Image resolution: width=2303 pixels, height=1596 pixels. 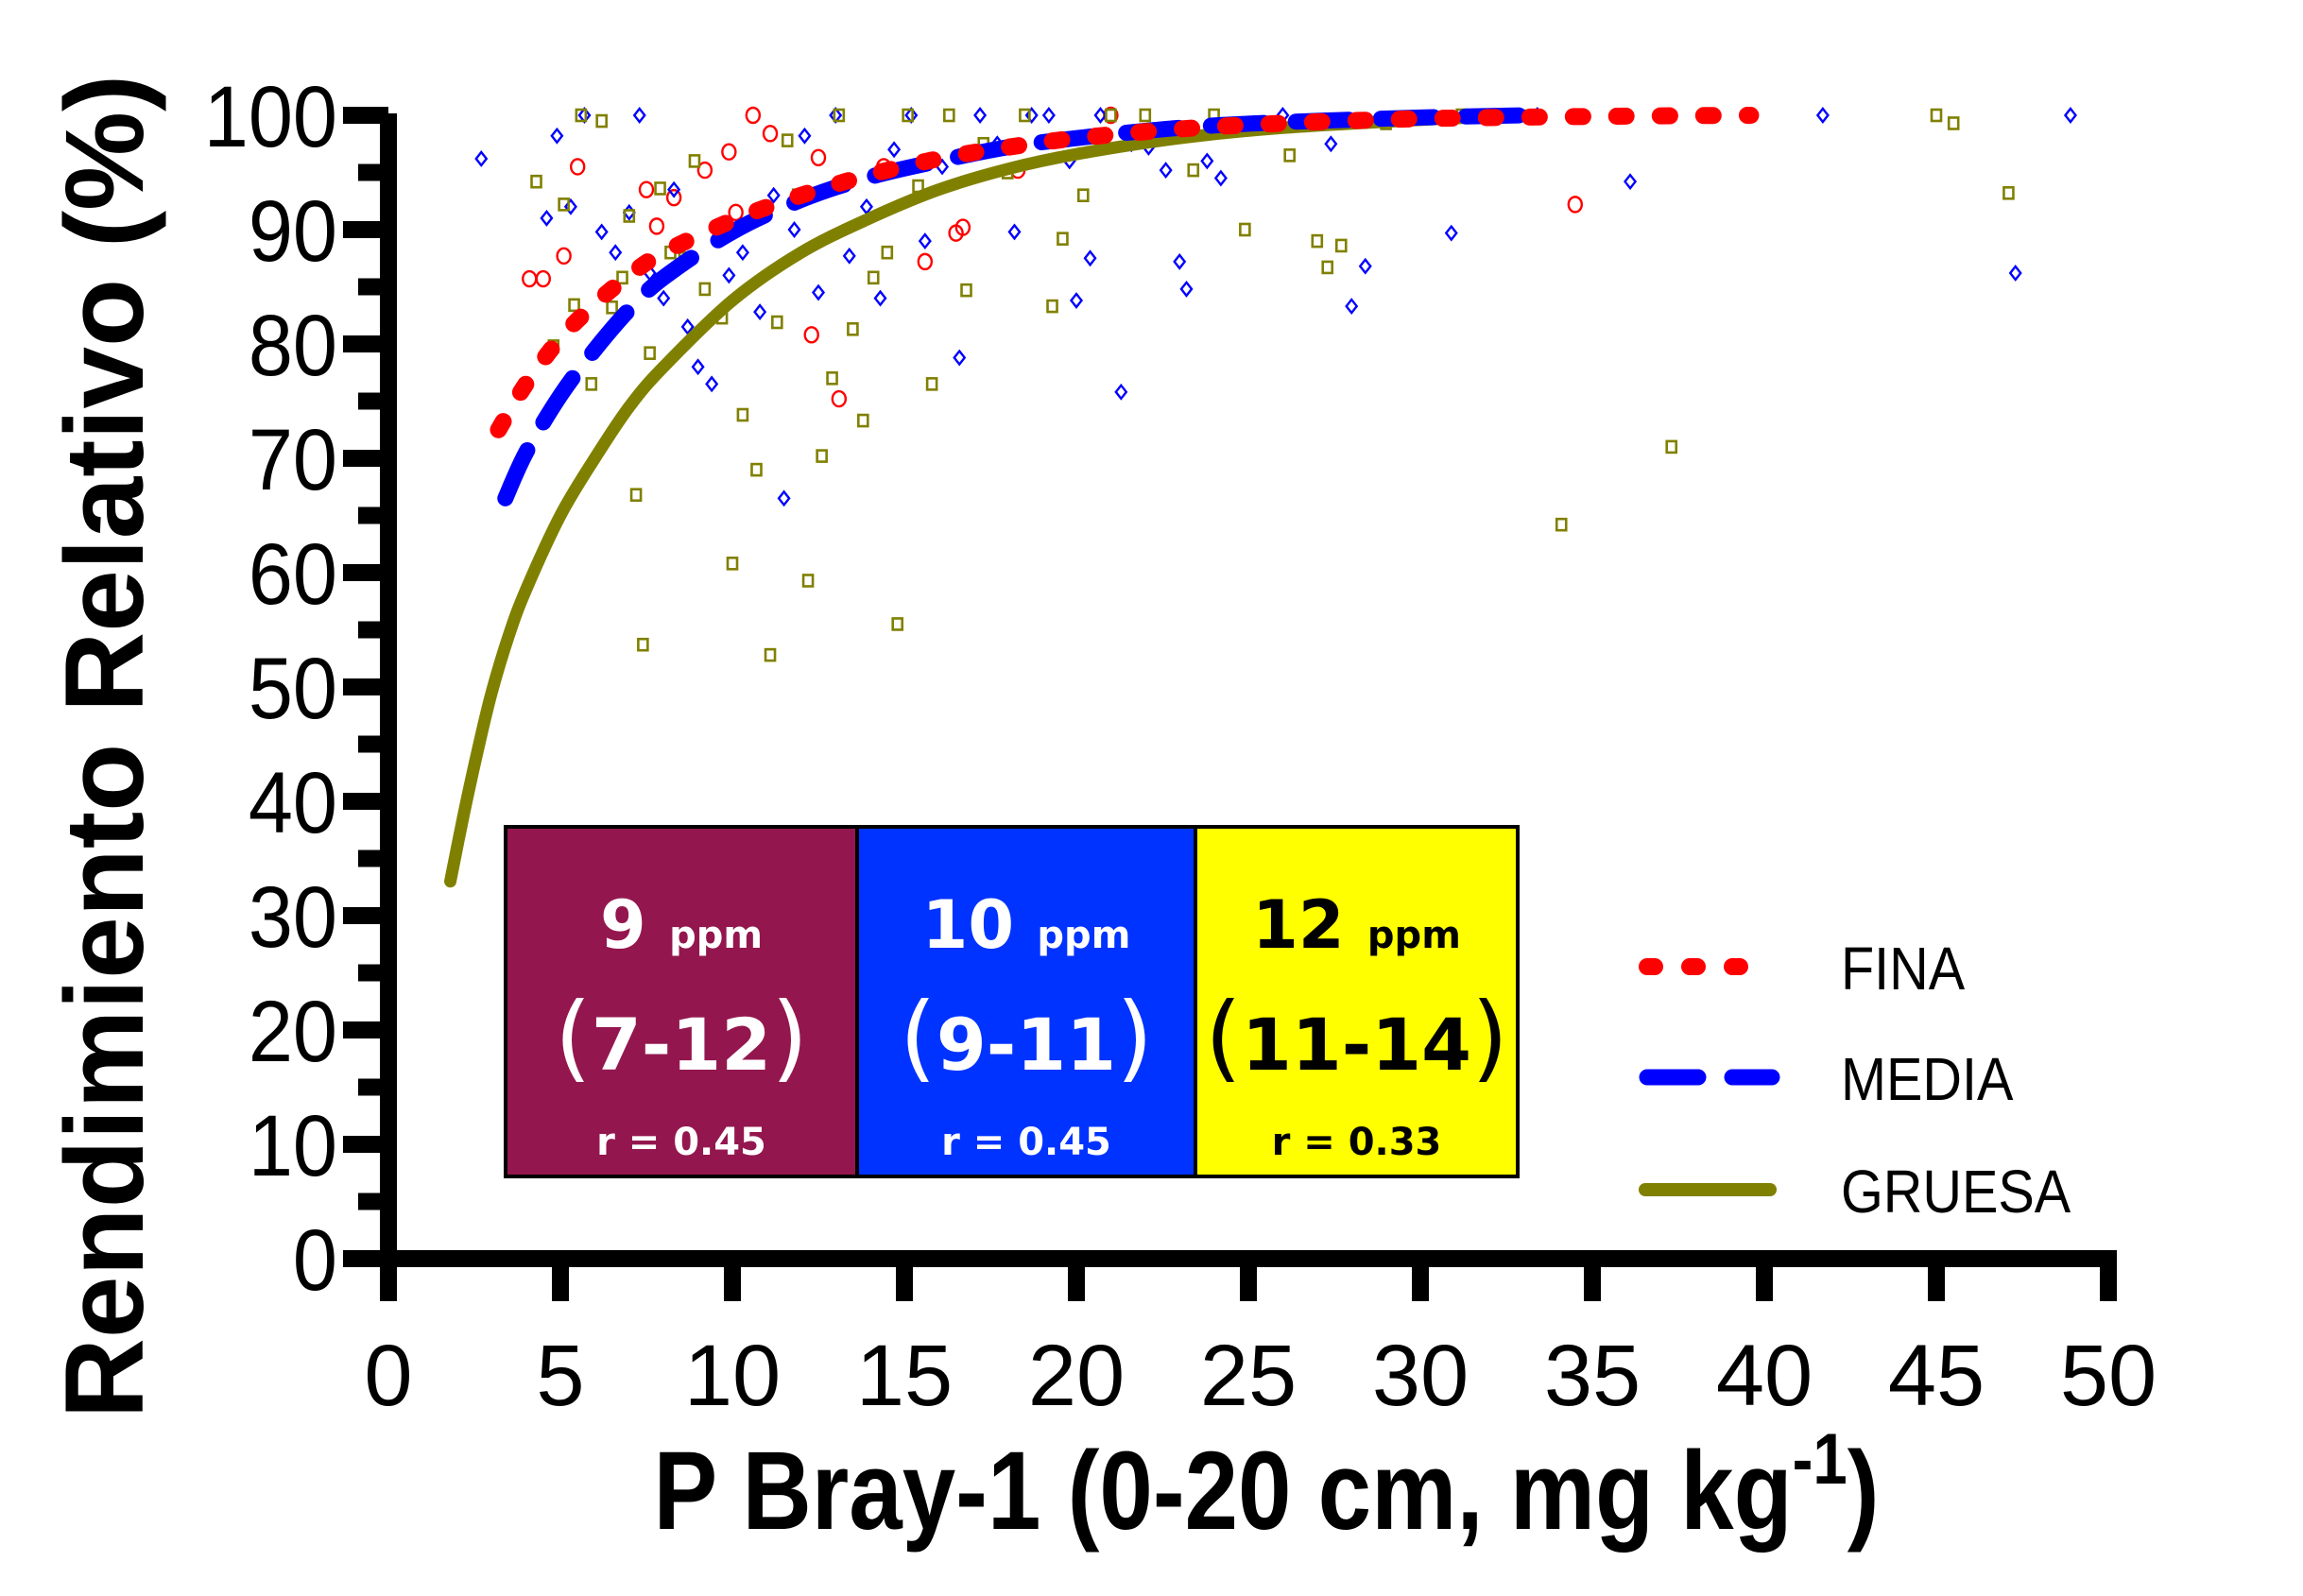 What do you see at coordinates (293, 1031) in the screenshot?
I see `y-tick-label: 20` at bounding box center [293, 1031].